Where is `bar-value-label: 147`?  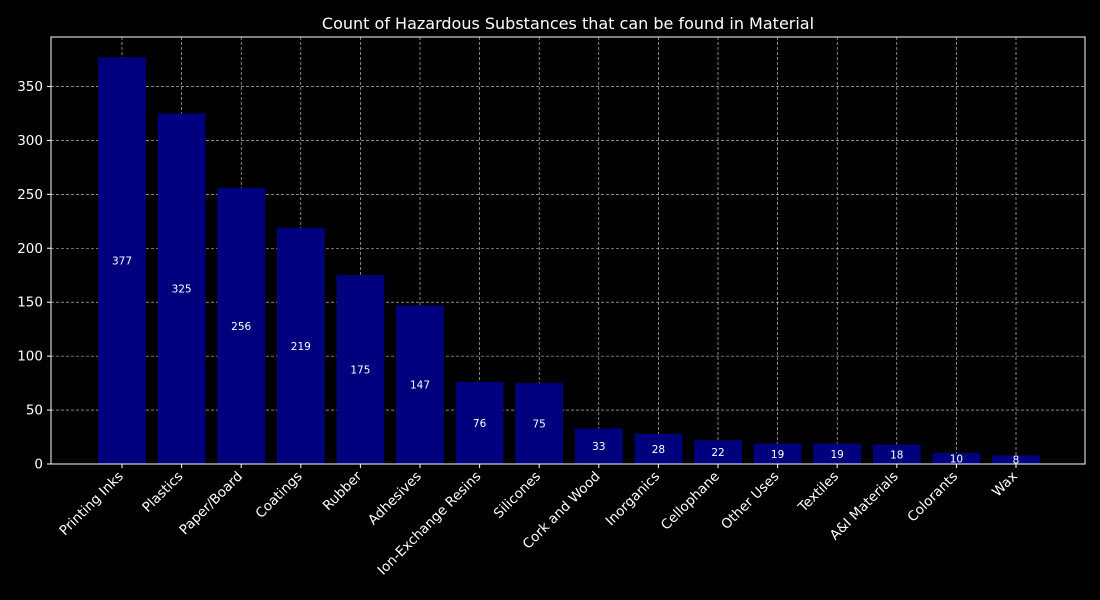
bar-value-label: 147 is located at coordinates (420, 386).